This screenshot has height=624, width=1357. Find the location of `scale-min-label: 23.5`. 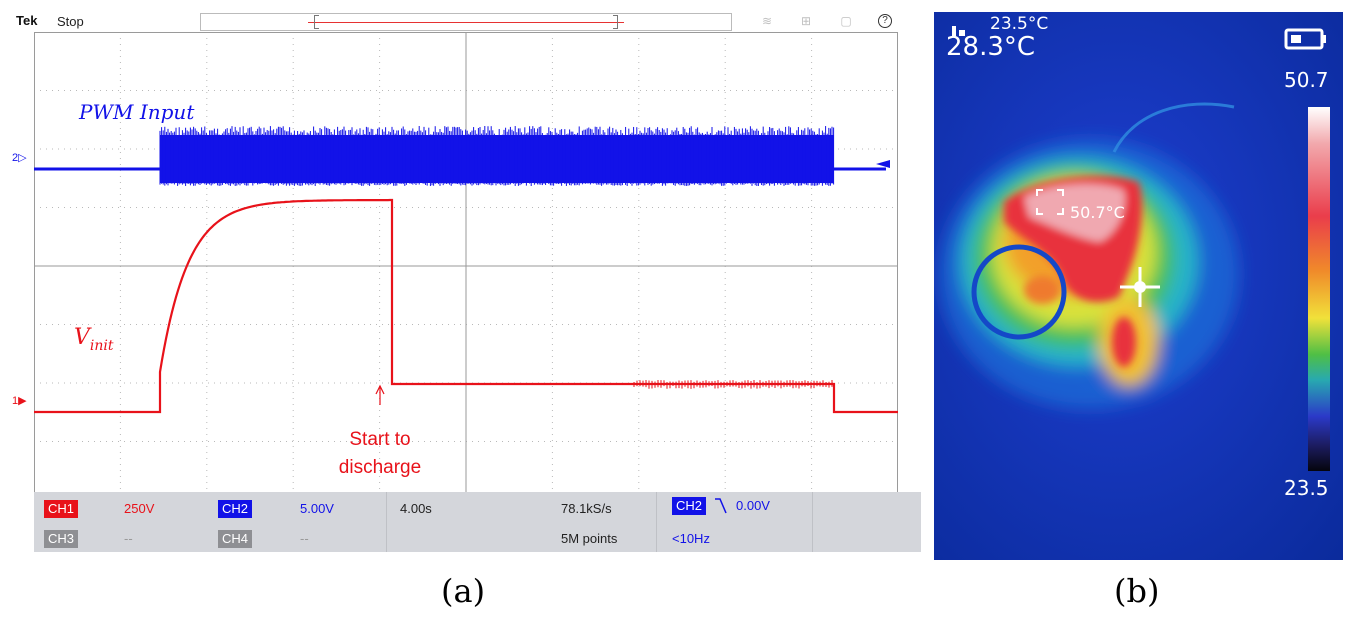

scale-min-label: 23.5 is located at coordinates (1306, 488).